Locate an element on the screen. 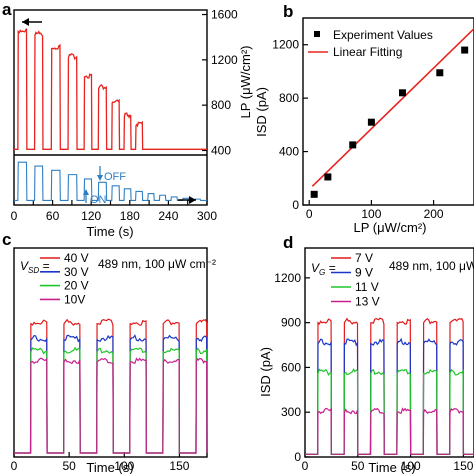 The height and width of the screenshot is (474, 474). panel-d-xtick-label: 150 is located at coordinates (463, 466).